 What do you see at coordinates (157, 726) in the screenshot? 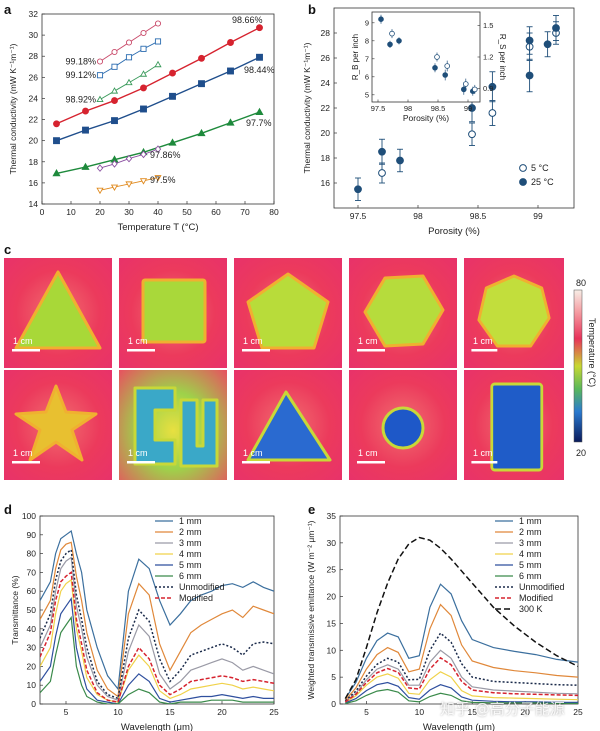
I see `x-axis-label: Wavelength (μm)` at bounding box center [157, 726].